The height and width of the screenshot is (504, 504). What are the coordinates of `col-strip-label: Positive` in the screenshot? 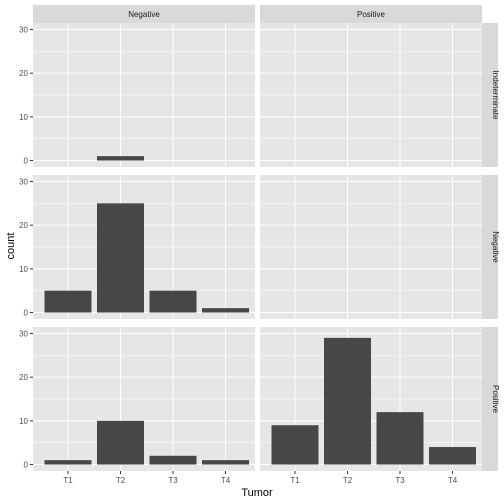 It's located at (371, 14).